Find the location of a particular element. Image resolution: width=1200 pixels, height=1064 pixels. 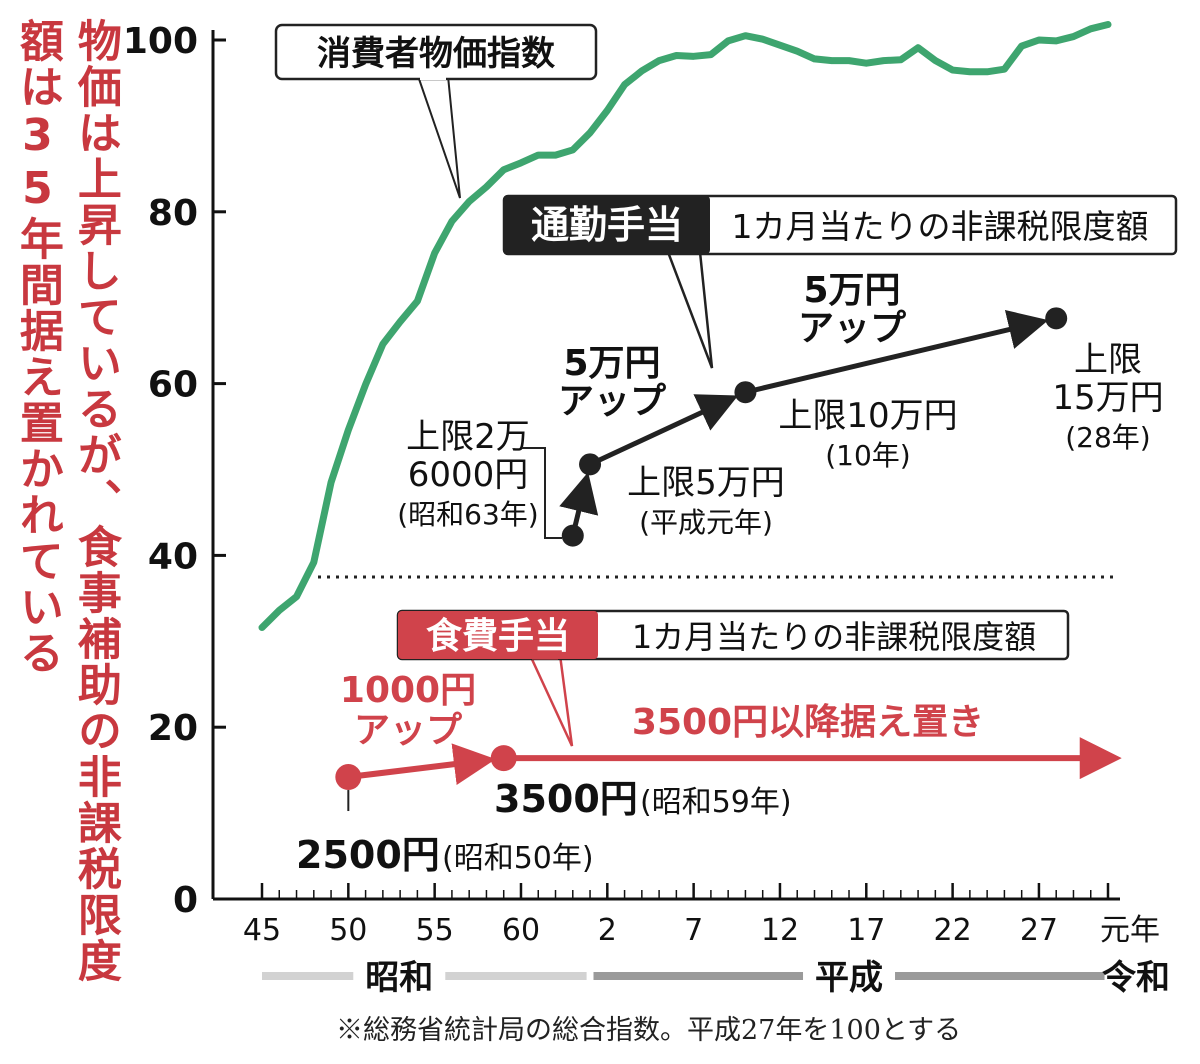

meal-box-subtitle: 1カ月当たりの非課税限度額 is located at coordinates (834, 637).